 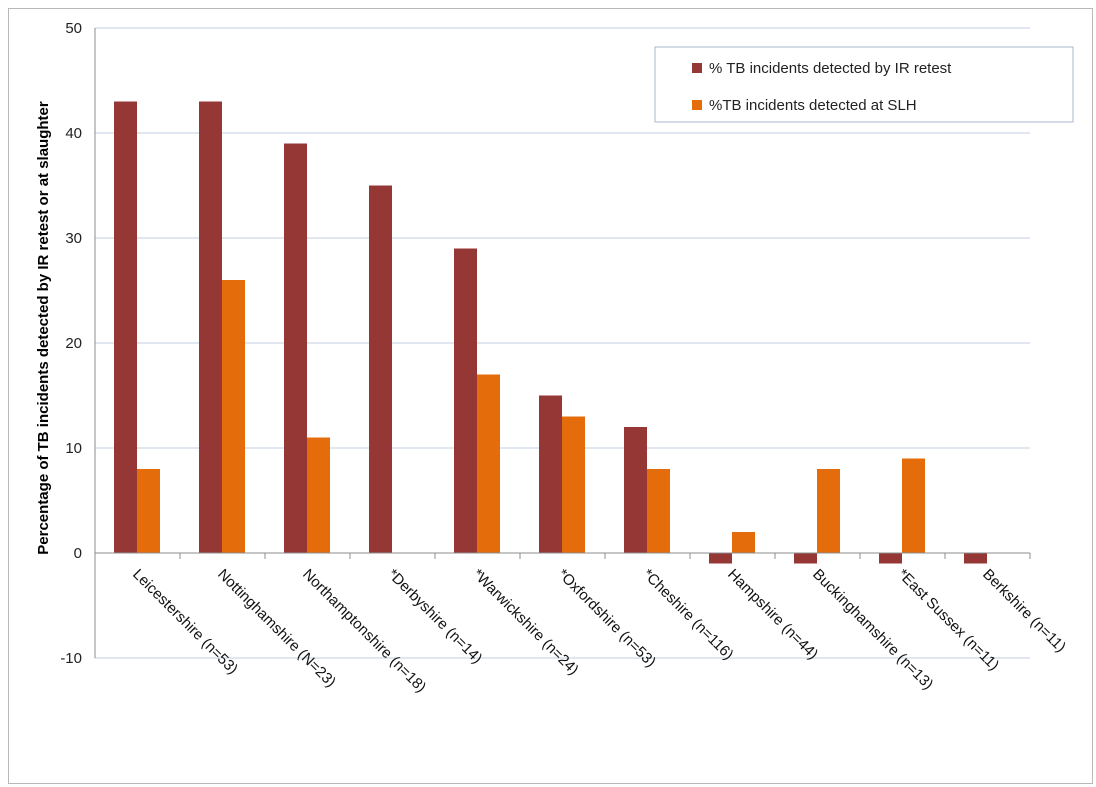 I want to click on y-axis: -10 0 10 20 30 40 50, so click(x=78, y=343).